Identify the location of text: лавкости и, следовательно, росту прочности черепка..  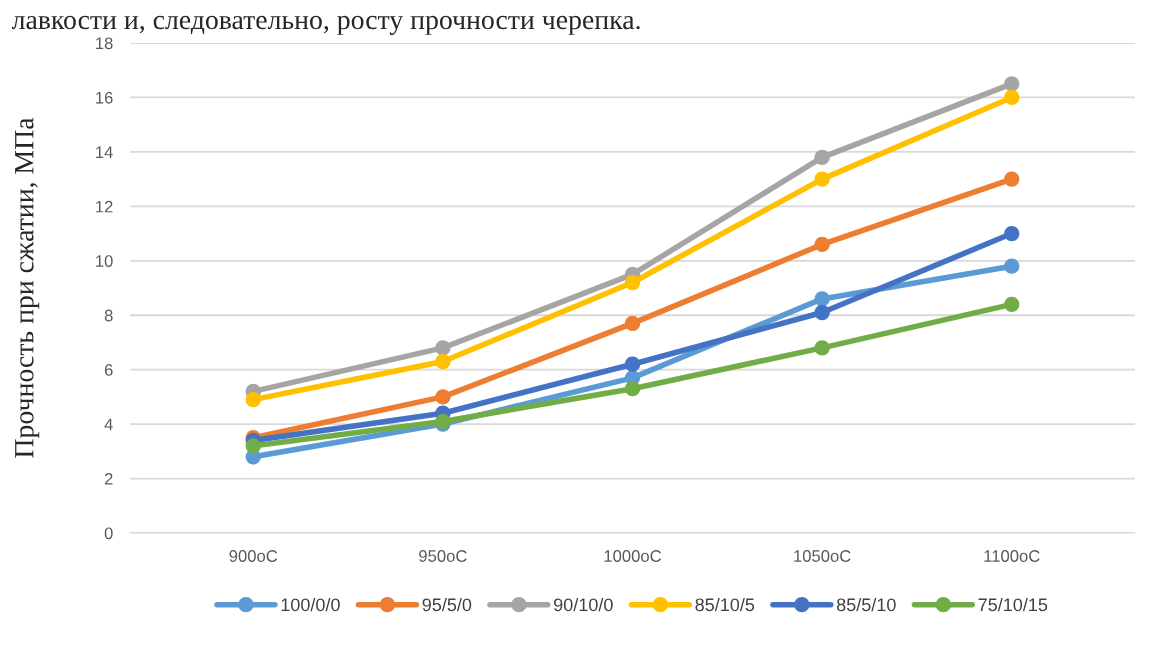
(325, 25).